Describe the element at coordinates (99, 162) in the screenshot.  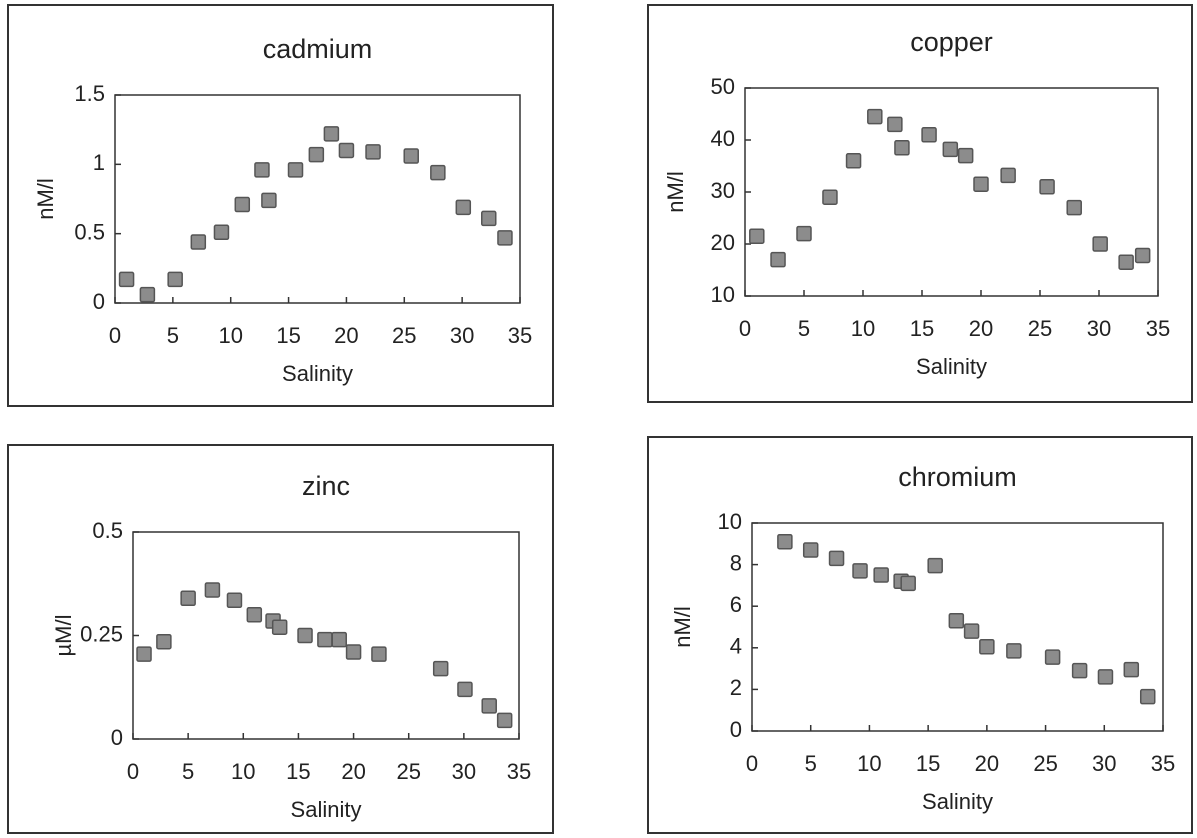
I see `y-tick-label: 1` at that location.